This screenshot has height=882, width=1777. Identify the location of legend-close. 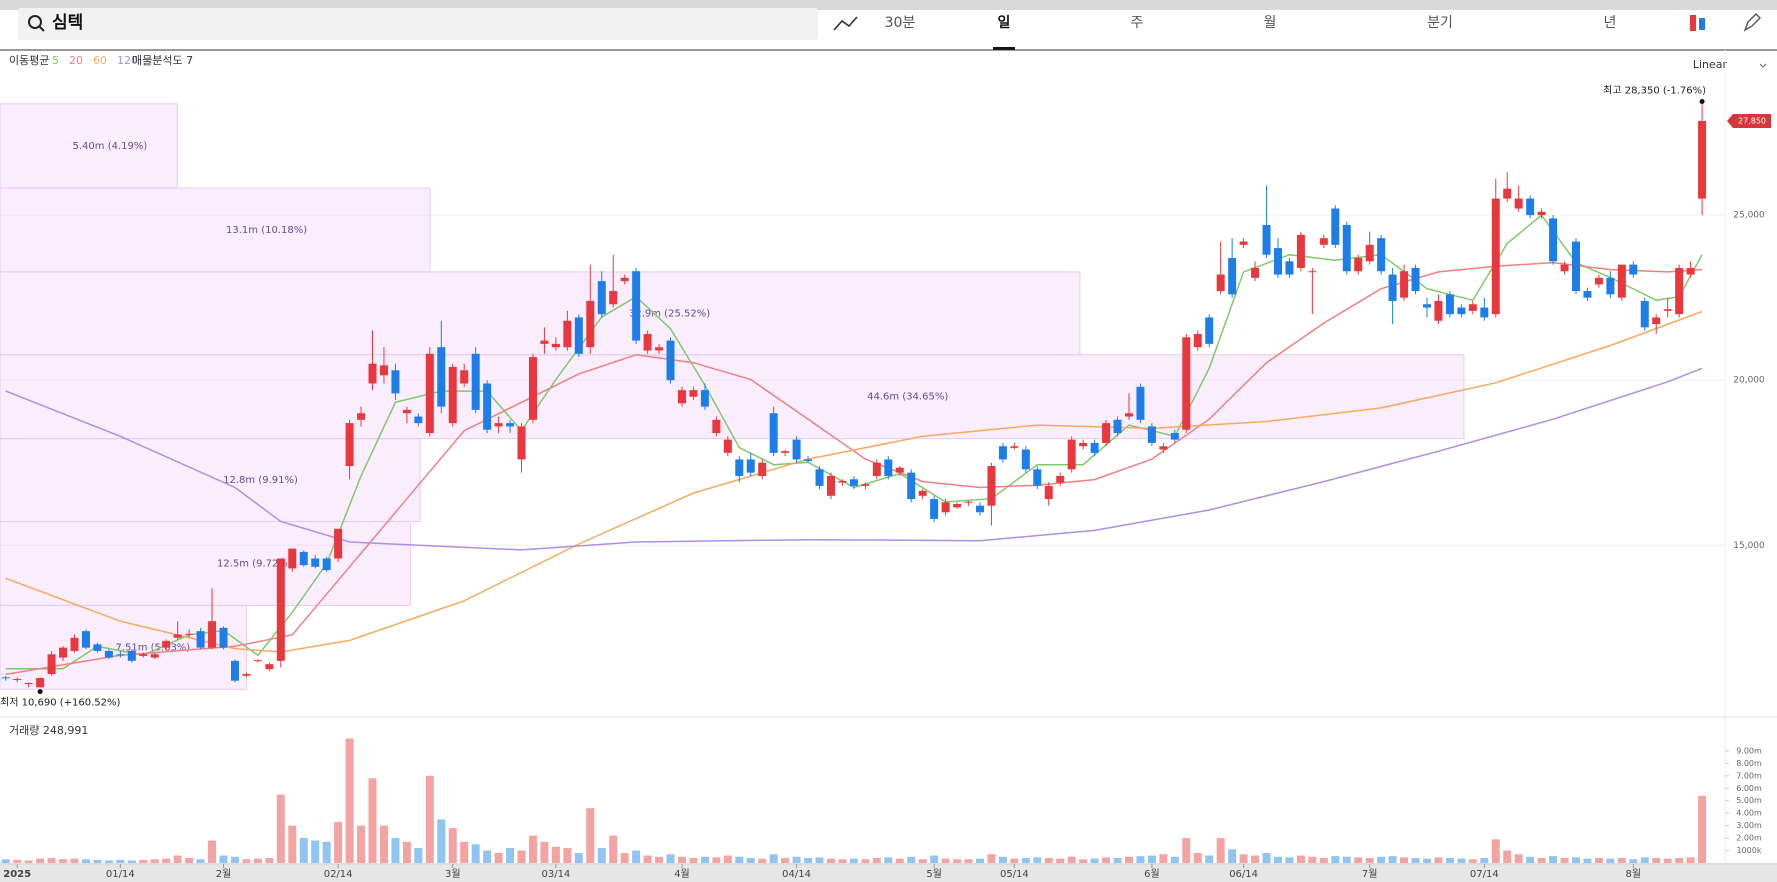
(152, 61).